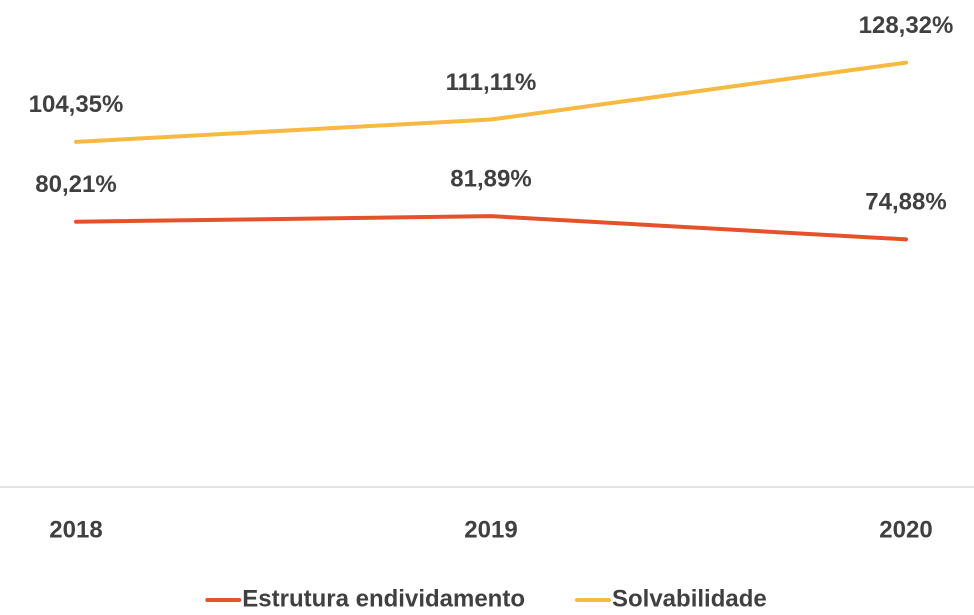 The height and width of the screenshot is (615, 974). Describe the element at coordinates (76, 104) in the screenshot. I see `data-label: 104,35%` at that location.